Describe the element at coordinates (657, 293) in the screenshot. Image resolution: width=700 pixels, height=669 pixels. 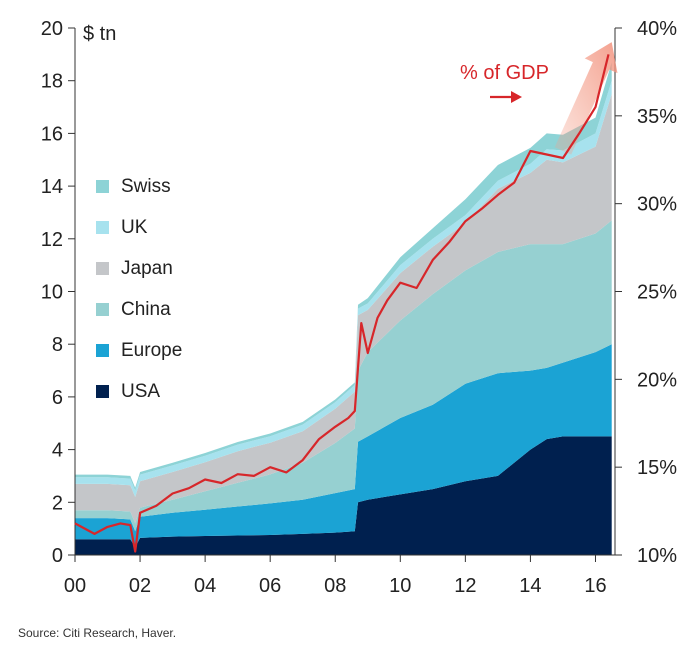
I see `right-tick-label: 25%` at that location.